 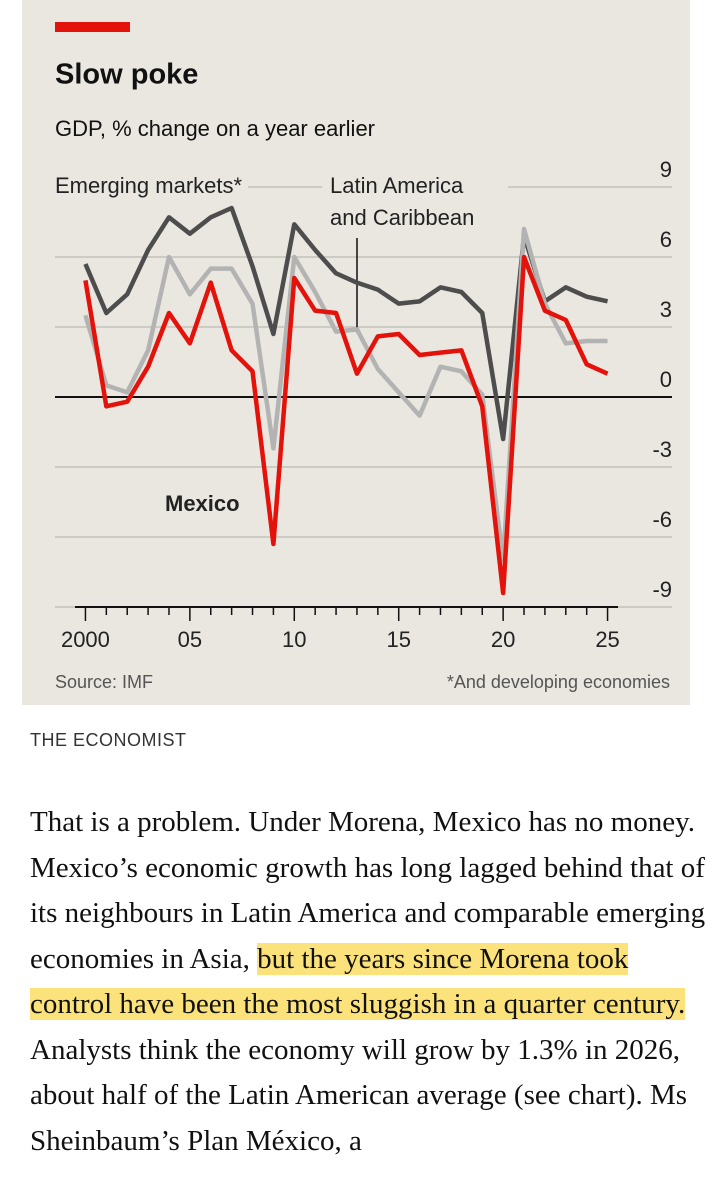 I want to click on x-tick-label: 25, so click(x=607, y=639).